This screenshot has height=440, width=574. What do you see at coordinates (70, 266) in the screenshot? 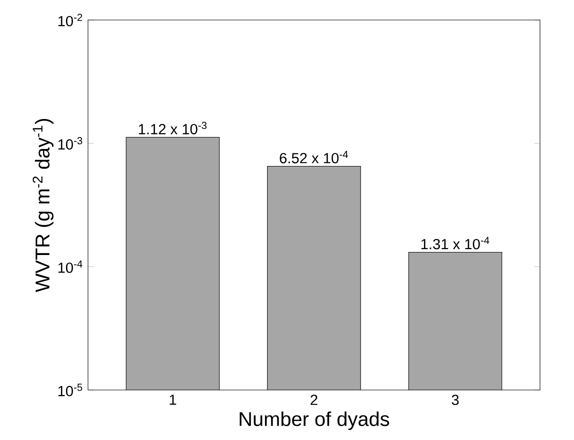
I see `y-tick-label: 10$^{-4}$` at bounding box center [70, 266].